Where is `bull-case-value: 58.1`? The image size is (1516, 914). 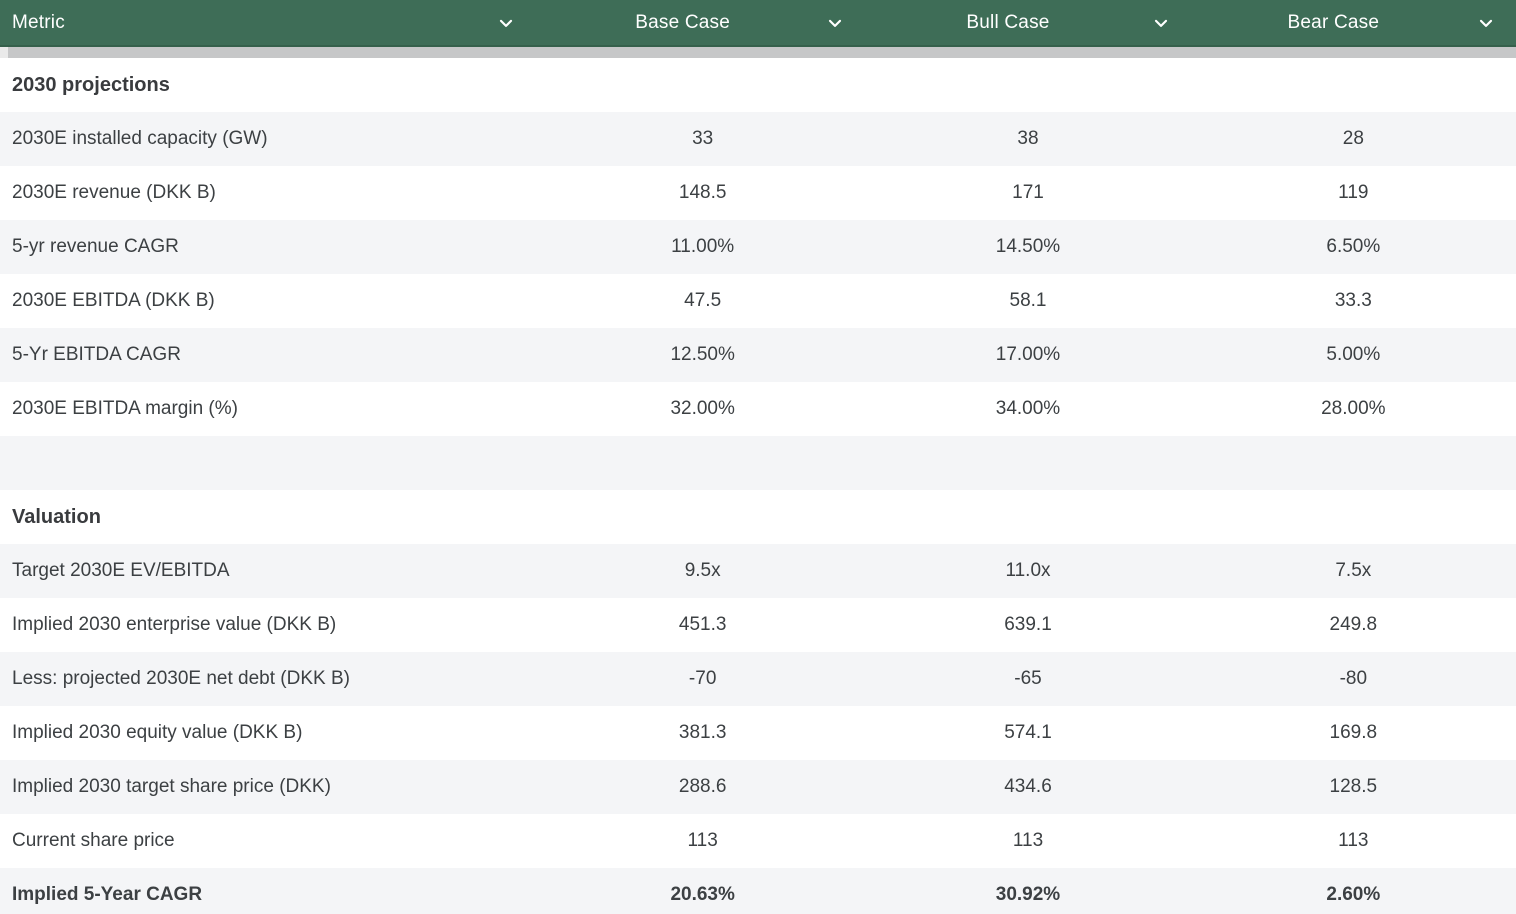 bull-case-value: 58.1 is located at coordinates (1028, 300).